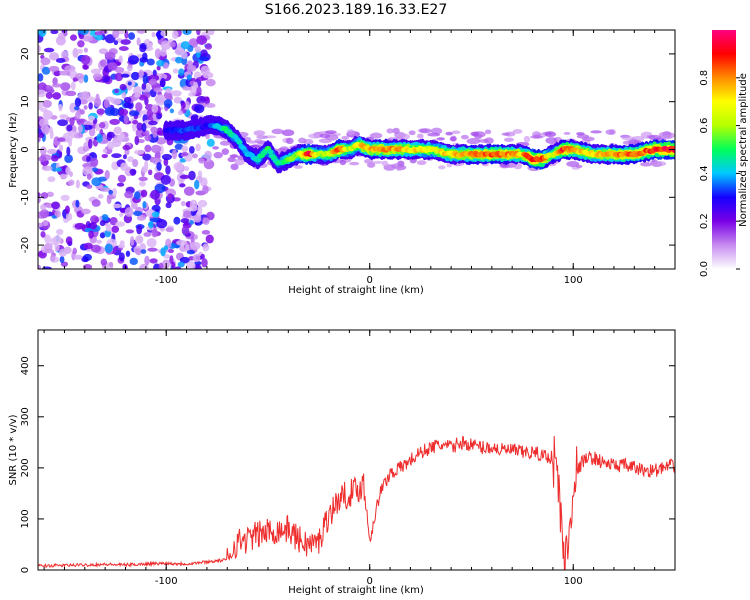 This screenshot has width=750, height=600. I want to click on colorbar-tick-label: 0.2, so click(704, 221).